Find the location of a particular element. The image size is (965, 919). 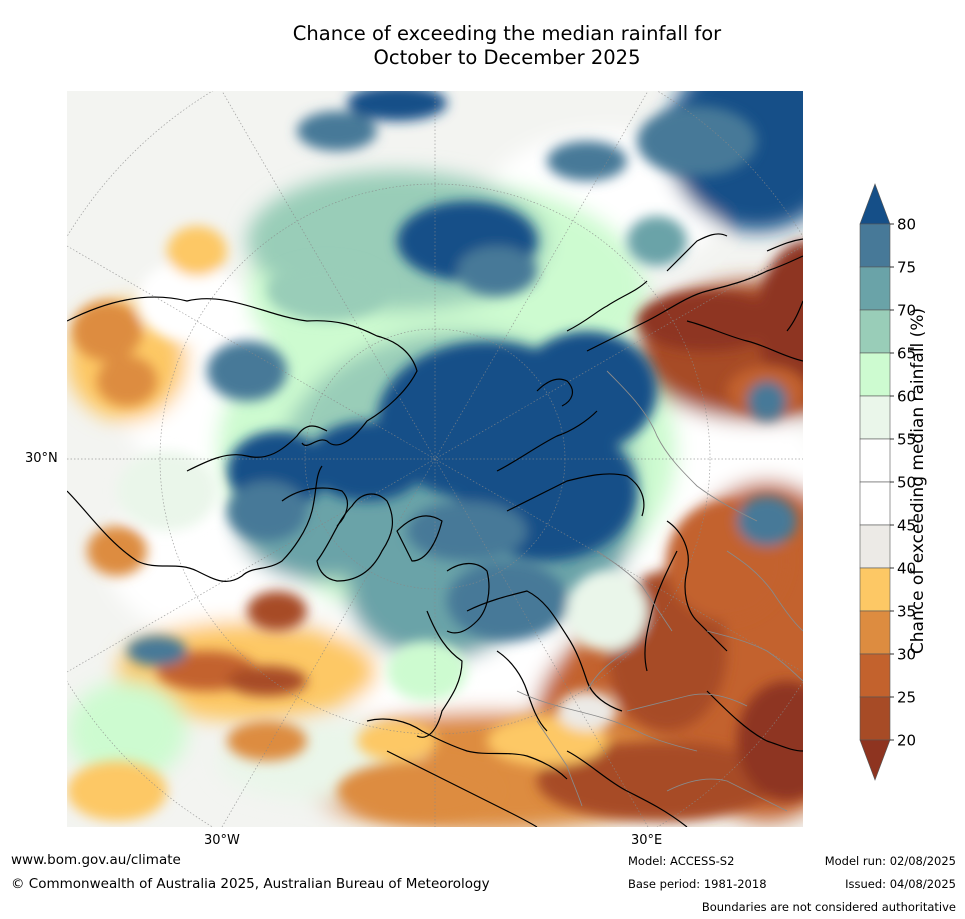

colorbar-tick-label: 35 is located at coordinates (906, 612).